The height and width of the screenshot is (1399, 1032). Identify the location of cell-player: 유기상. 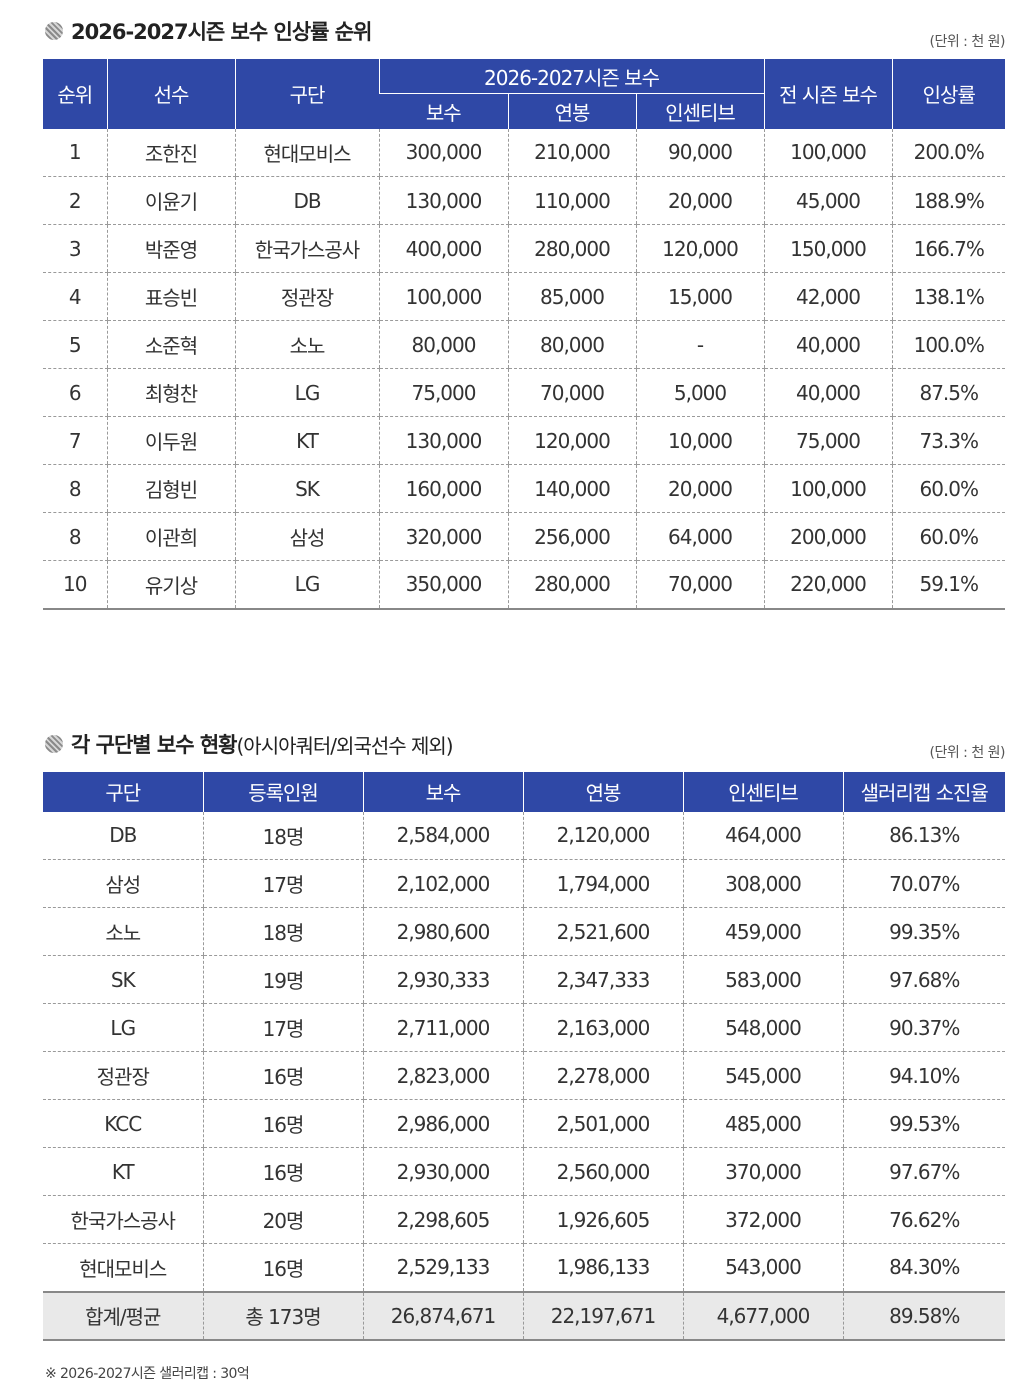
(170, 585).